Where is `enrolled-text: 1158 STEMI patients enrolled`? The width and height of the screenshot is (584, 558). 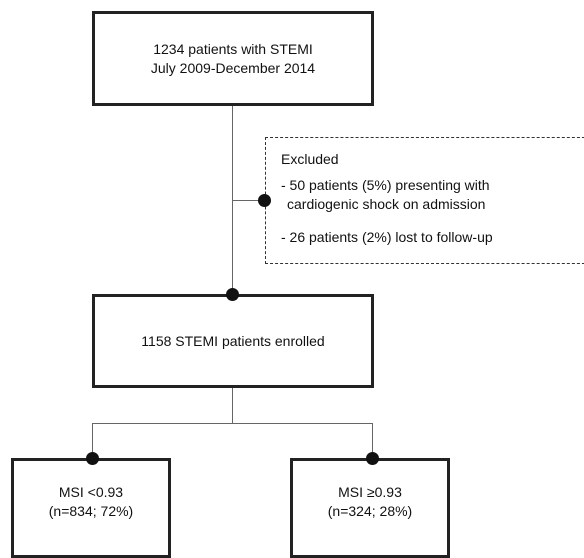
enrolled-text: 1158 STEMI patients enrolled is located at coordinates (233, 340).